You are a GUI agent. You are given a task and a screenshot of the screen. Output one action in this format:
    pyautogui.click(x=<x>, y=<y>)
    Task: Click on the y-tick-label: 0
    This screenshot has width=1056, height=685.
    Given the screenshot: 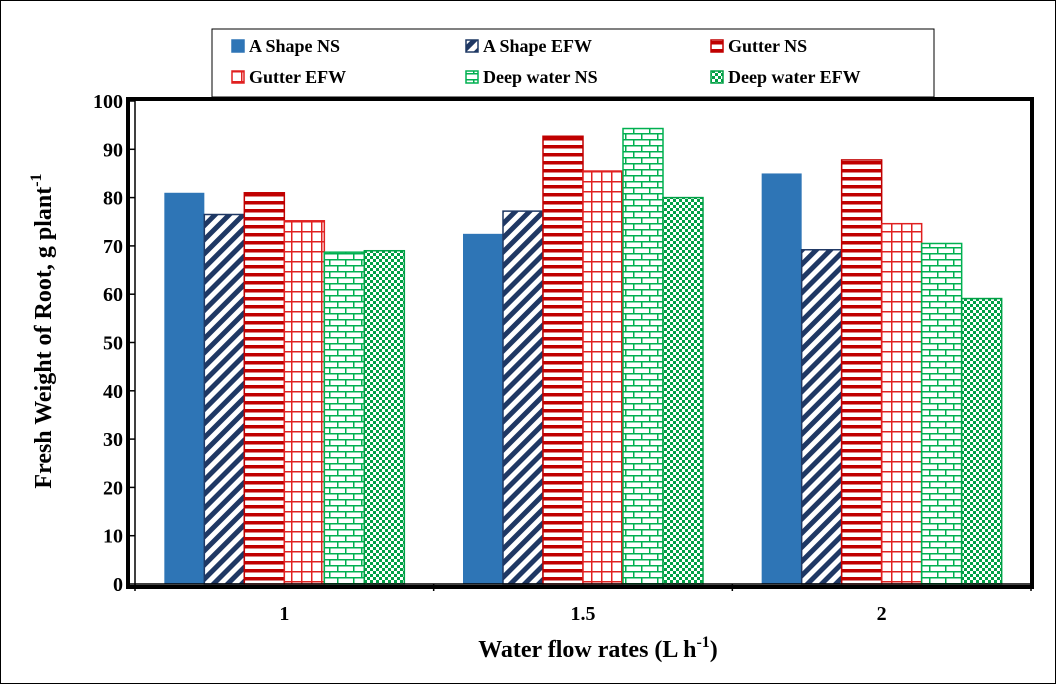 What is the action you would take?
    pyautogui.click(x=118, y=585)
    